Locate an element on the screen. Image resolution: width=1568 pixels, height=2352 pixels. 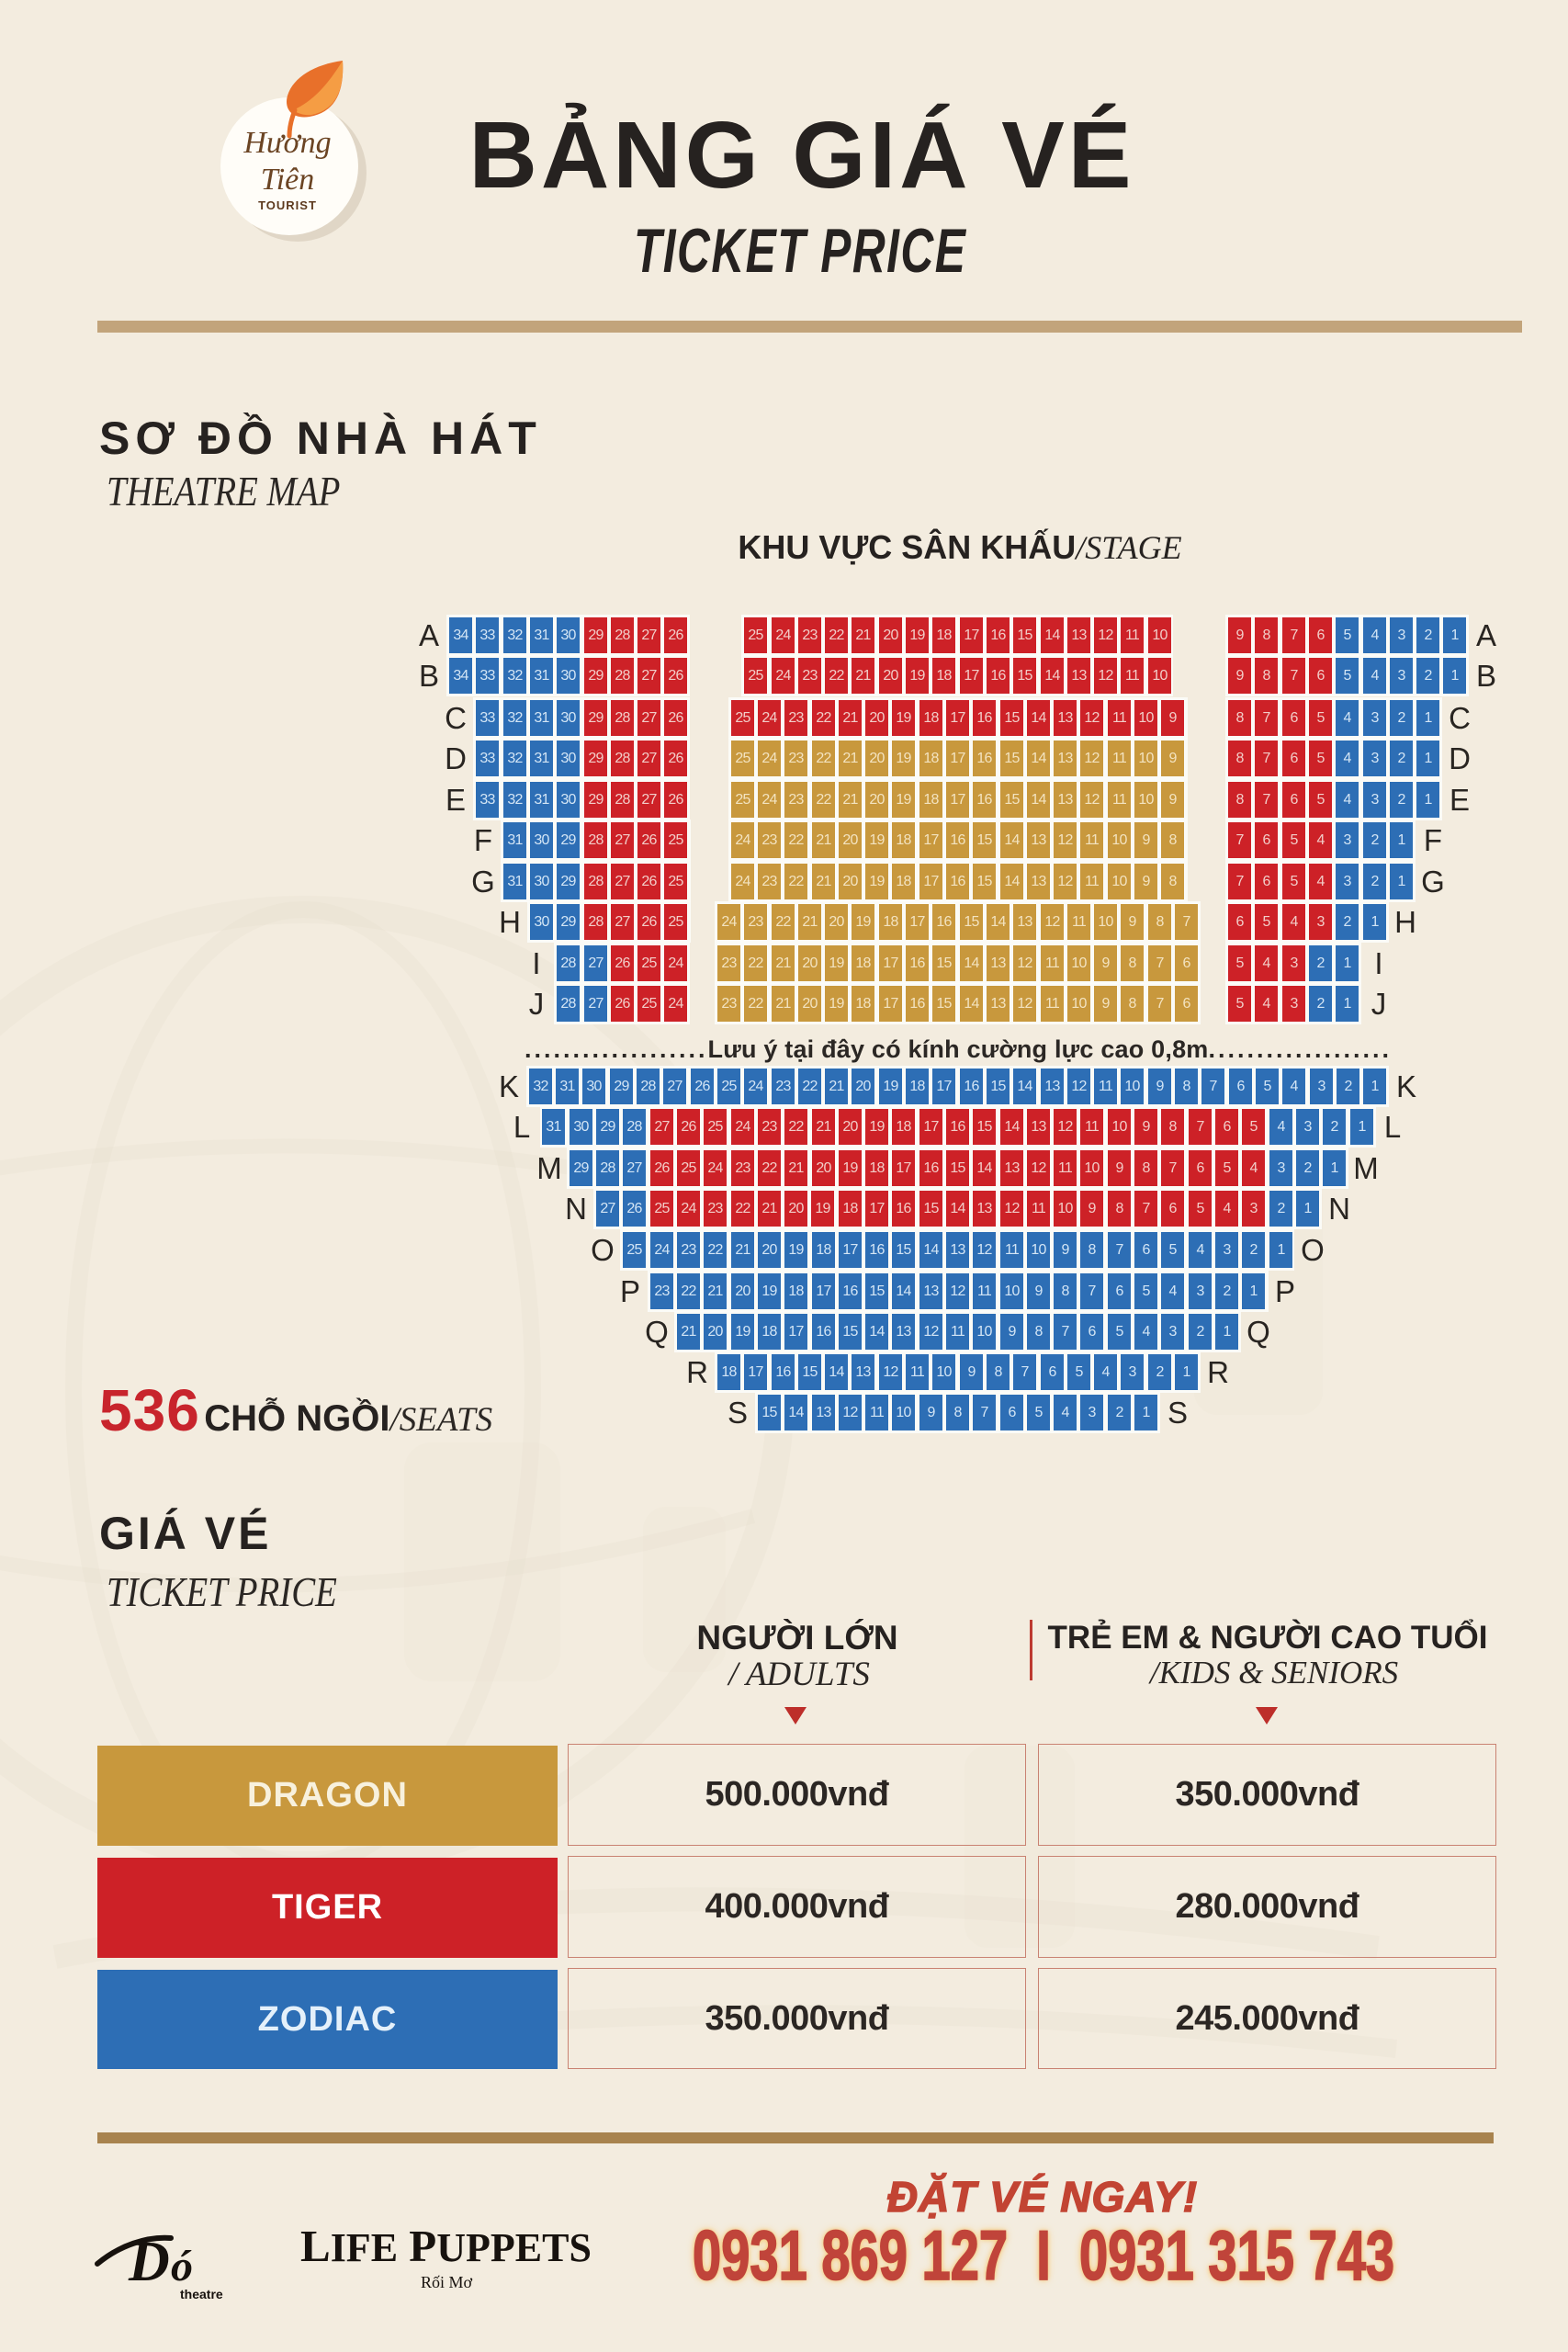
svg-text: Hương is located at coordinates (287, 143).